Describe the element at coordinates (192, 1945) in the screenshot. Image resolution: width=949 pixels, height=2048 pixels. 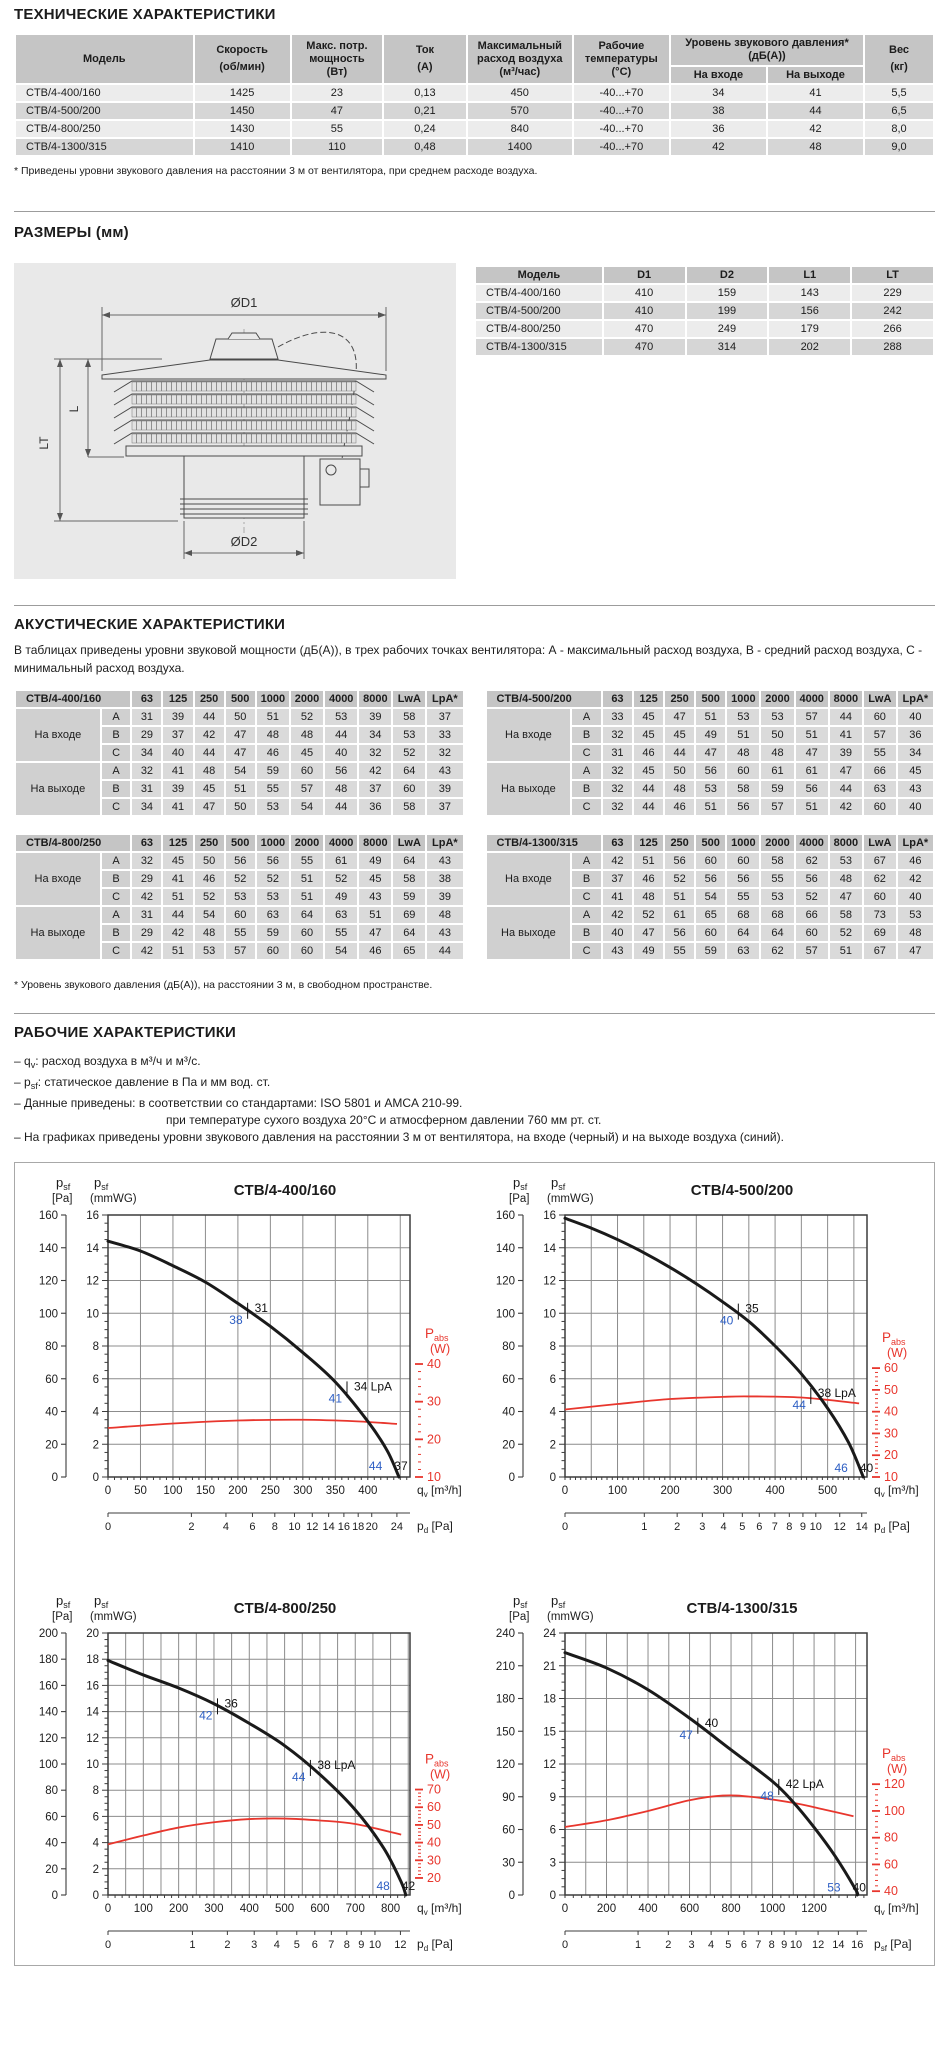
I see `tick-label: 1` at that location.